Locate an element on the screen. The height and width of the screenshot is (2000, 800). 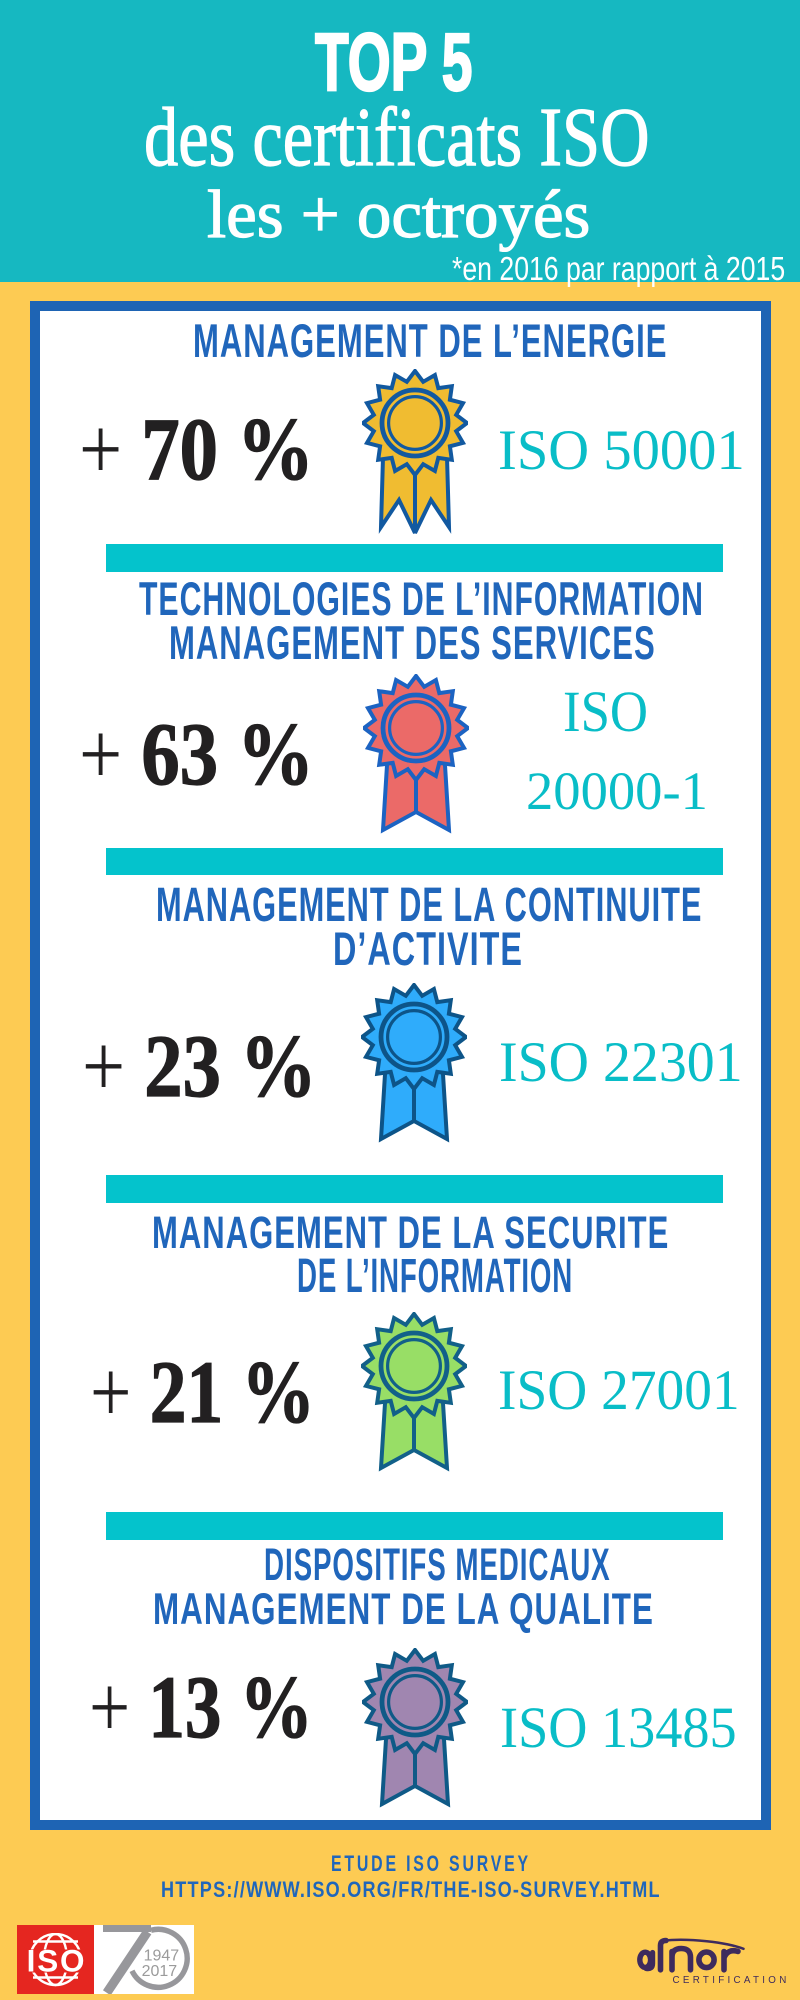
svg-text: ISO is located at coordinates (57, 1961).